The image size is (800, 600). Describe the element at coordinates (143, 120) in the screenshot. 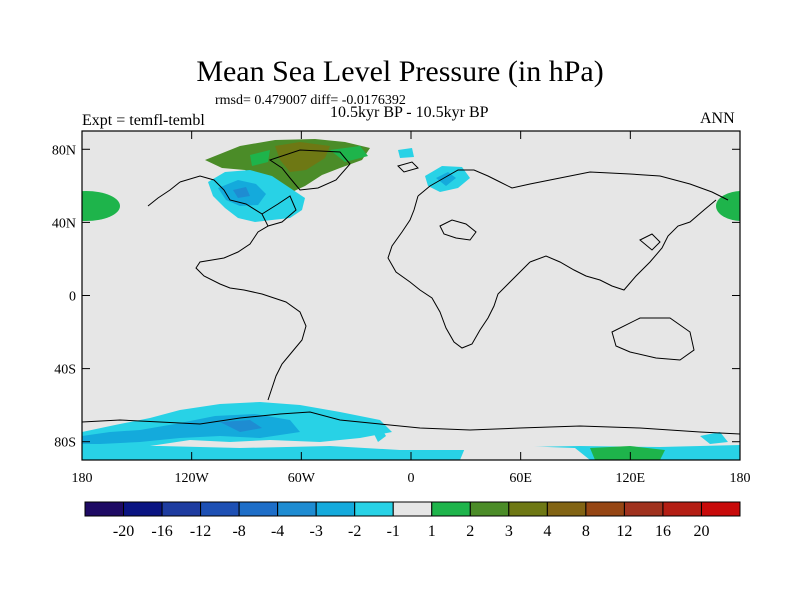

I see `experiment-label: Expt = temfl-tembl` at that location.